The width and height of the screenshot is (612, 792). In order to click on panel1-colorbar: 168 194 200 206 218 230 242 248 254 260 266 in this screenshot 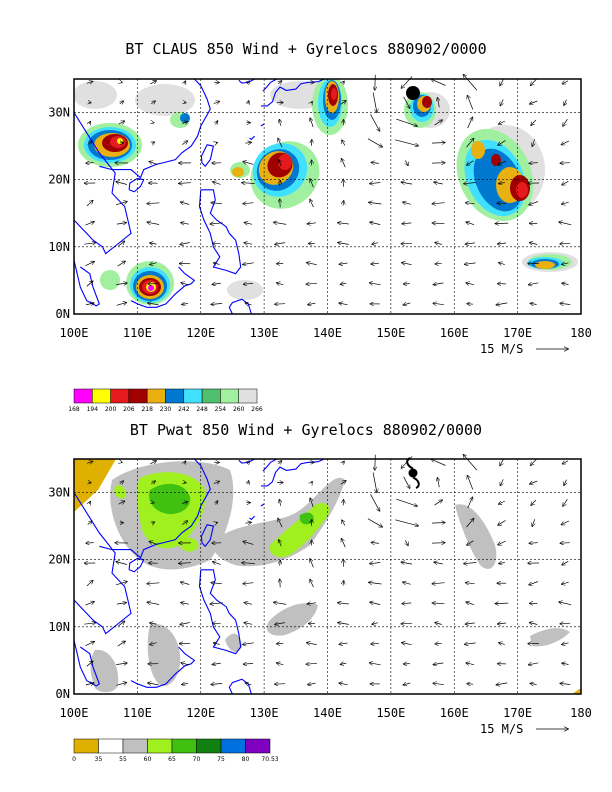, I will do `click(165, 400)`.